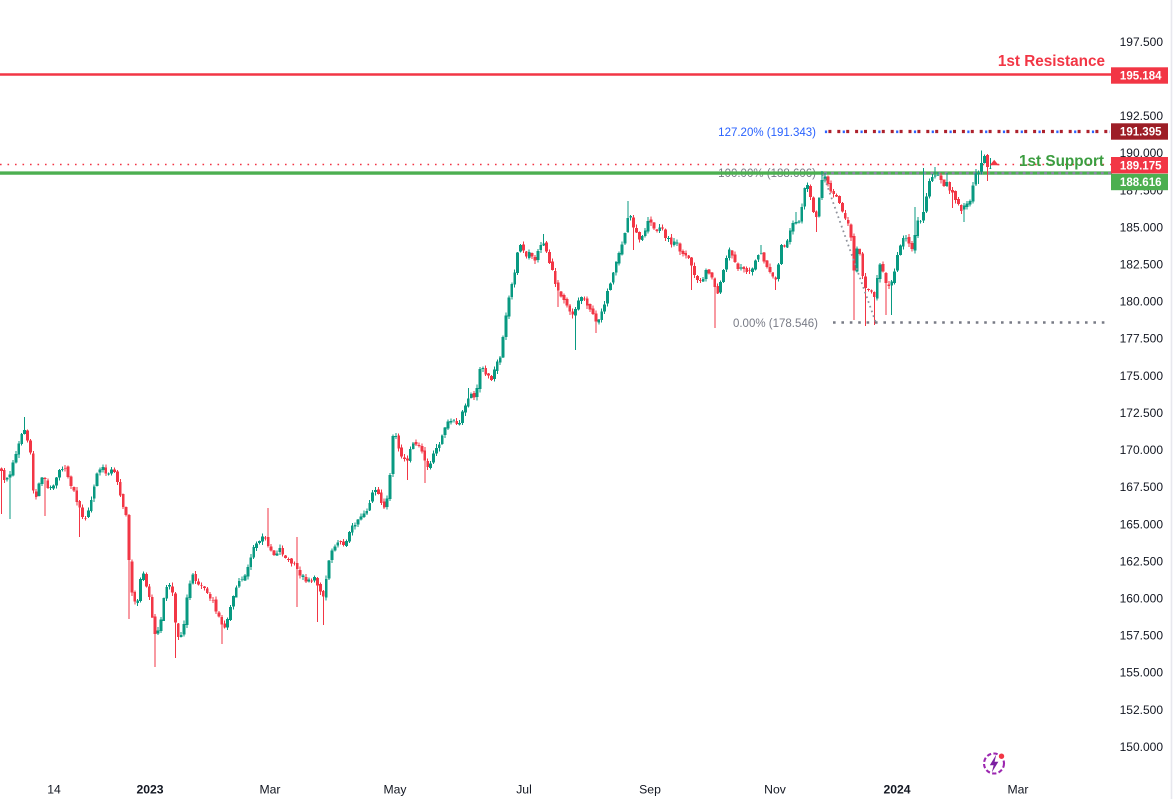 The image size is (1176, 799). I want to click on svg-text: 150.000, so click(1142, 747).